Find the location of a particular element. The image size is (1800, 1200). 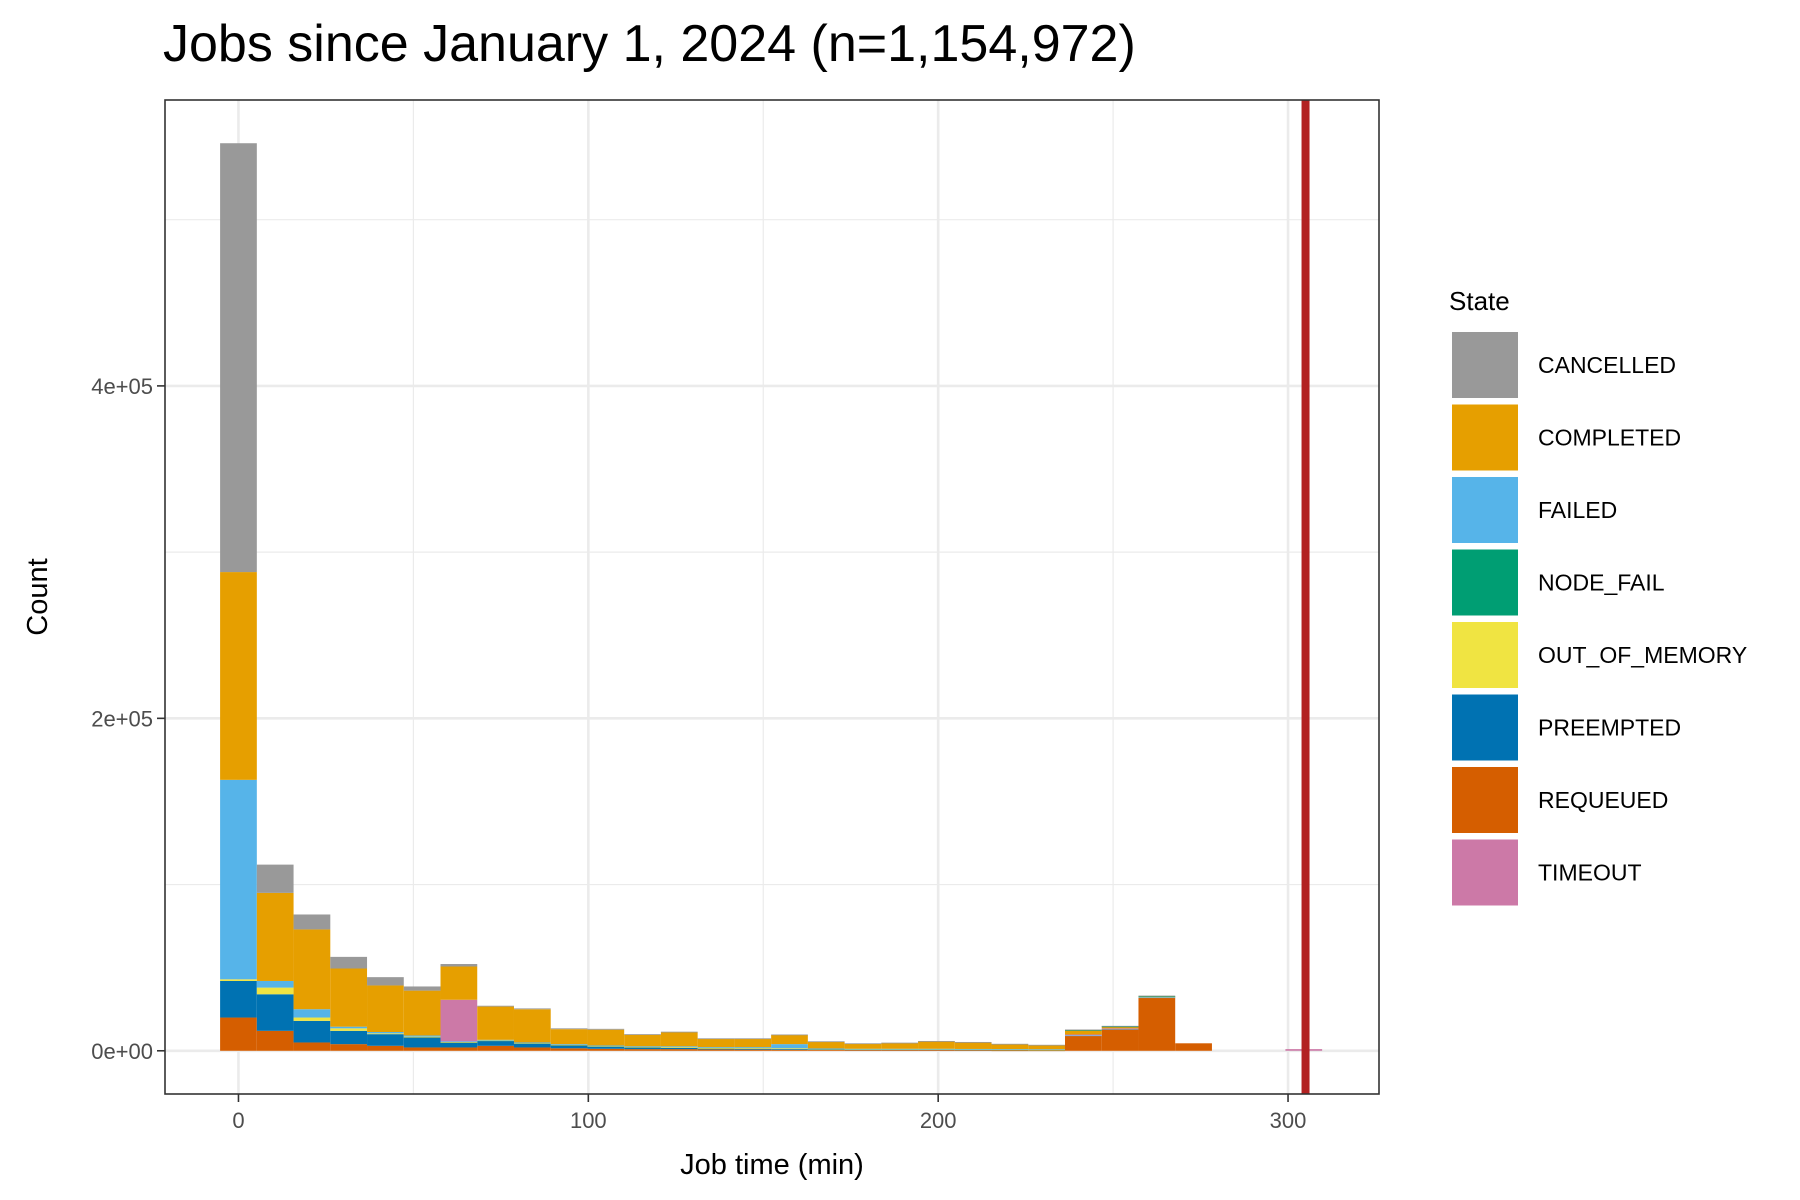

x-tick-label: 0 is located at coordinates (238, 1120).